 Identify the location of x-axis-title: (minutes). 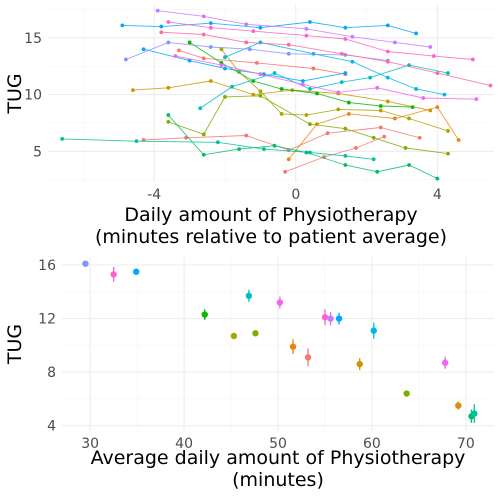
(278, 480).